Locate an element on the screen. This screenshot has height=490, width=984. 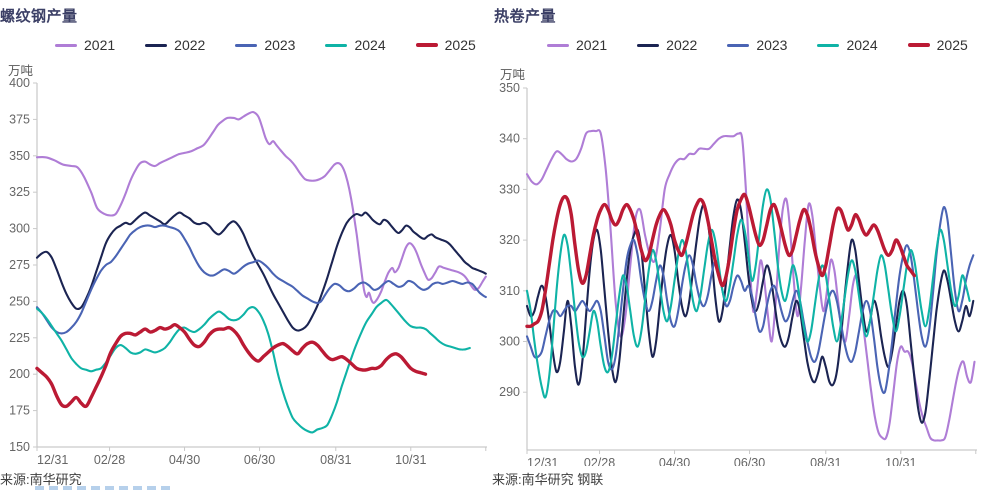
hotcoil-y-axis-unit: 万吨 is located at coordinates (513, 75).